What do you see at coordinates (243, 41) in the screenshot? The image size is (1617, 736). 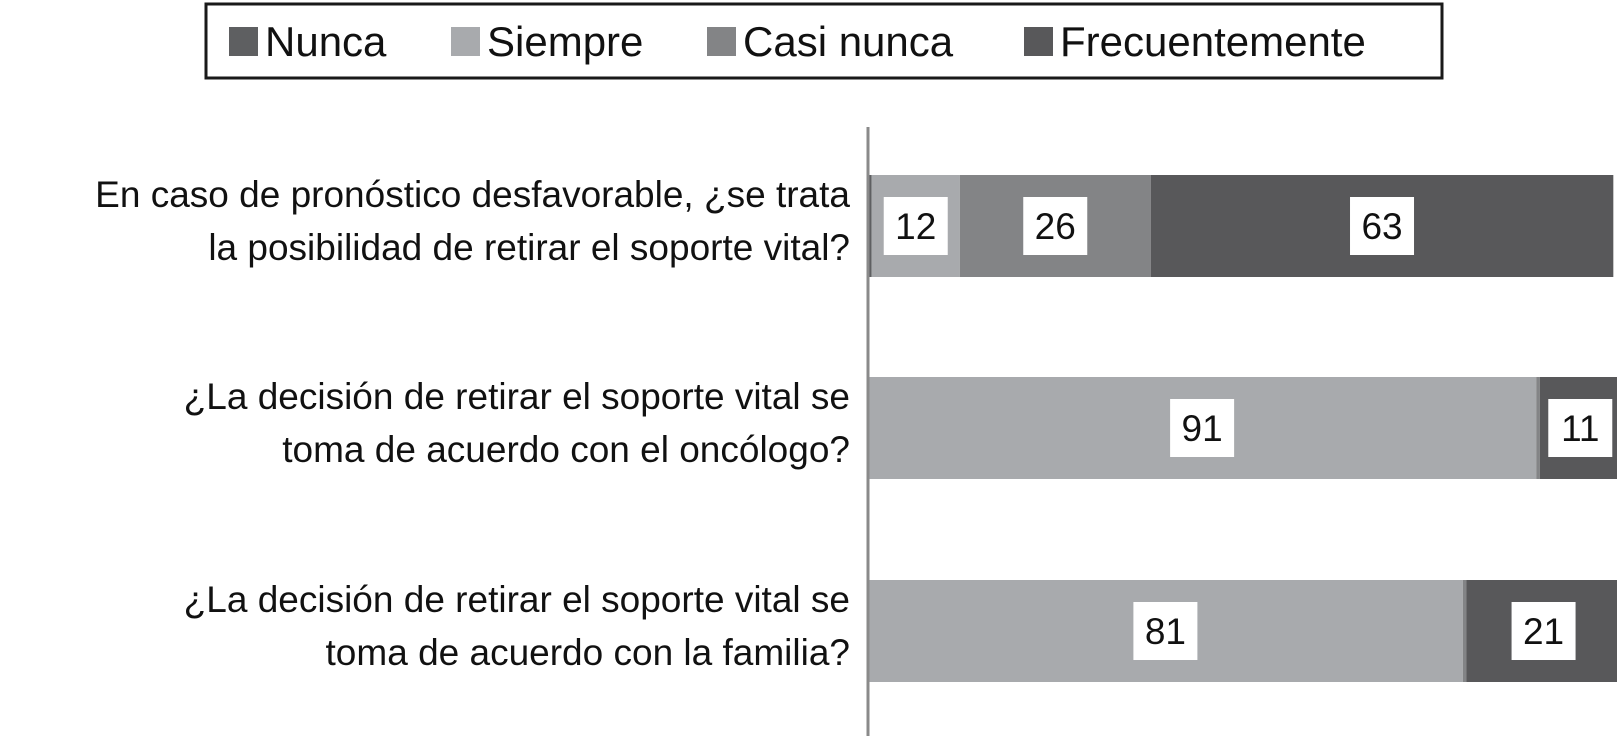 I see `legend-swatch-nunca` at bounding box center [243, 41].